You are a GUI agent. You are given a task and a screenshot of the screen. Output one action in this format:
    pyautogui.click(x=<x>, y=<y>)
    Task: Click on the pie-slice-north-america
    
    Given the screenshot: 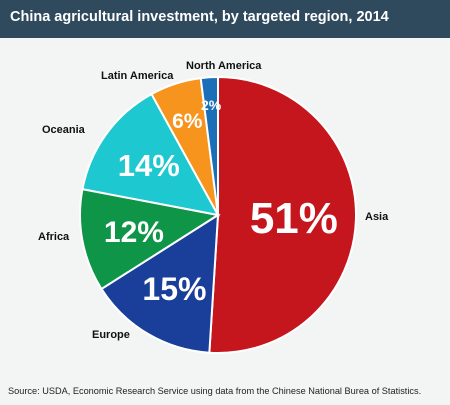 What is the action you would take?
    pyautogui.click(x=209, y=145)
    